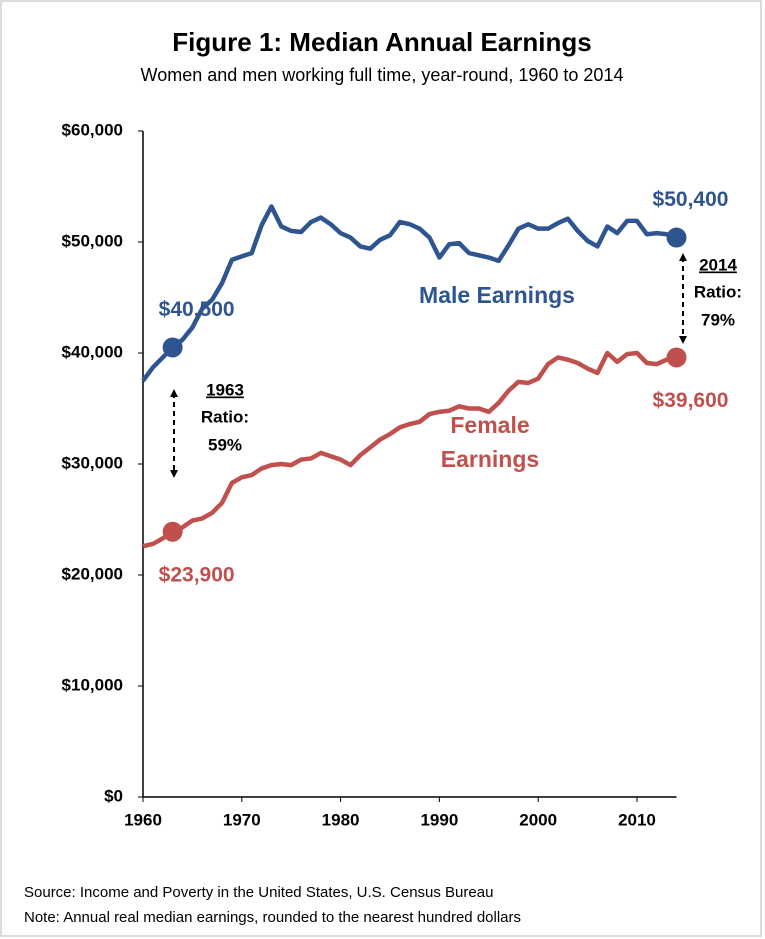  I want to click on x-tick-label: 1960, so click(143, 819).